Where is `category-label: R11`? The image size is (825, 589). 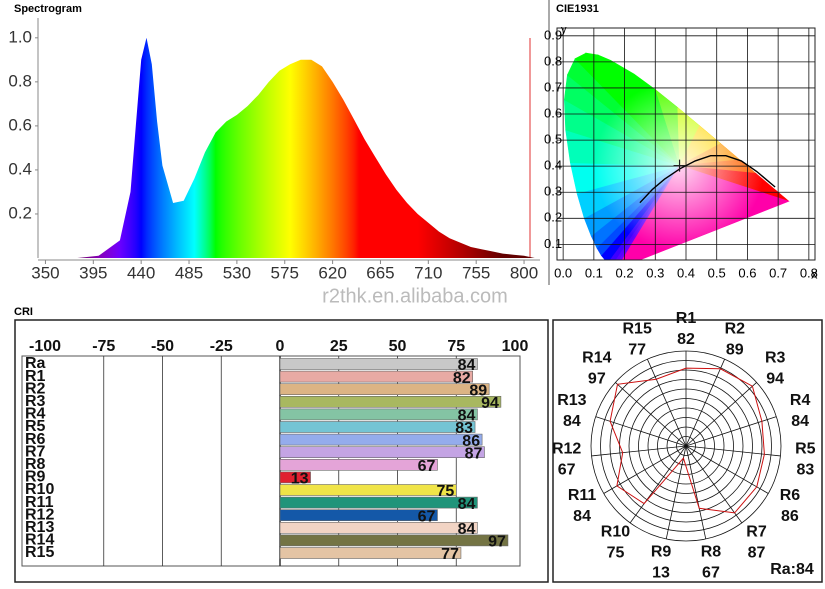 category-label: R11 is located at coordinates (582, 495).